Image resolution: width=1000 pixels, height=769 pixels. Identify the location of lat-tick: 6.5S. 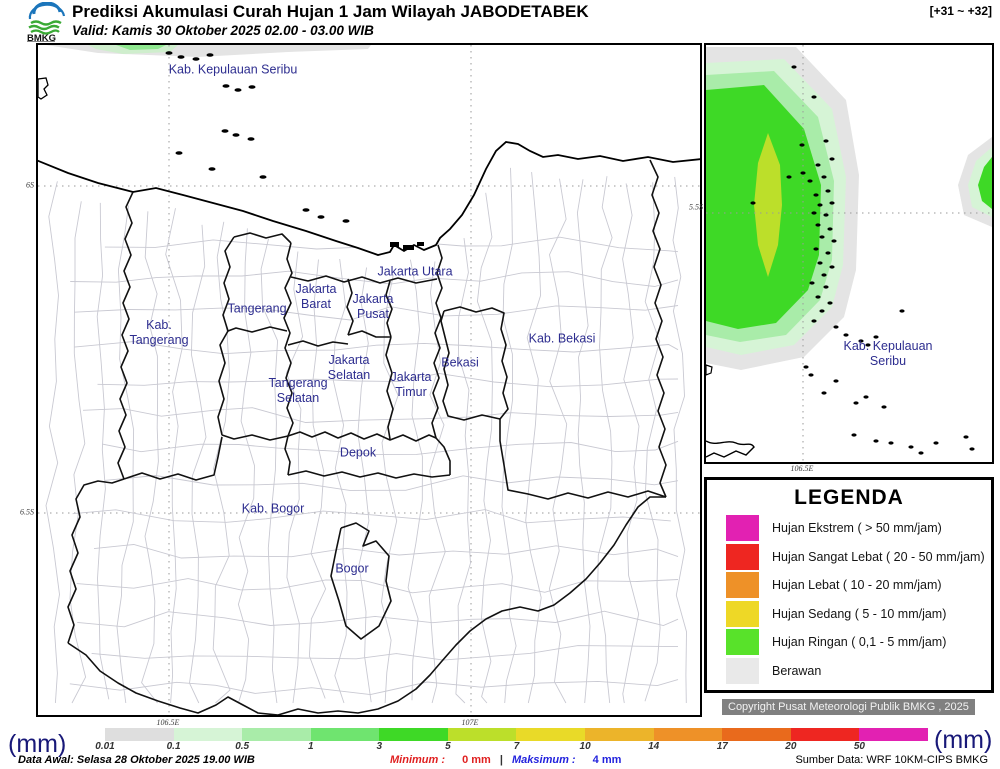
(27, 512).